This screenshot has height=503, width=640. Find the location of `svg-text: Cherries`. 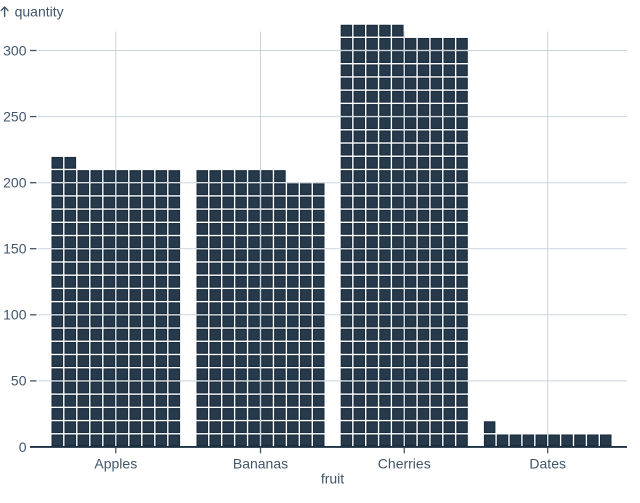

svg-text: Cherries is located at coordinates (404, 463).